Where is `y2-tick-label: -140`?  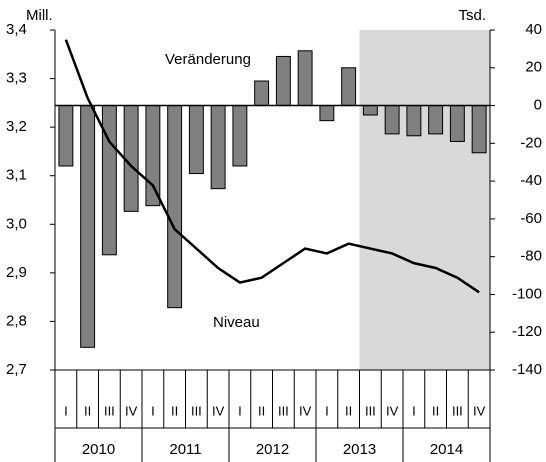 y2-tick-label: -140 is located at coordinates (527, 369).